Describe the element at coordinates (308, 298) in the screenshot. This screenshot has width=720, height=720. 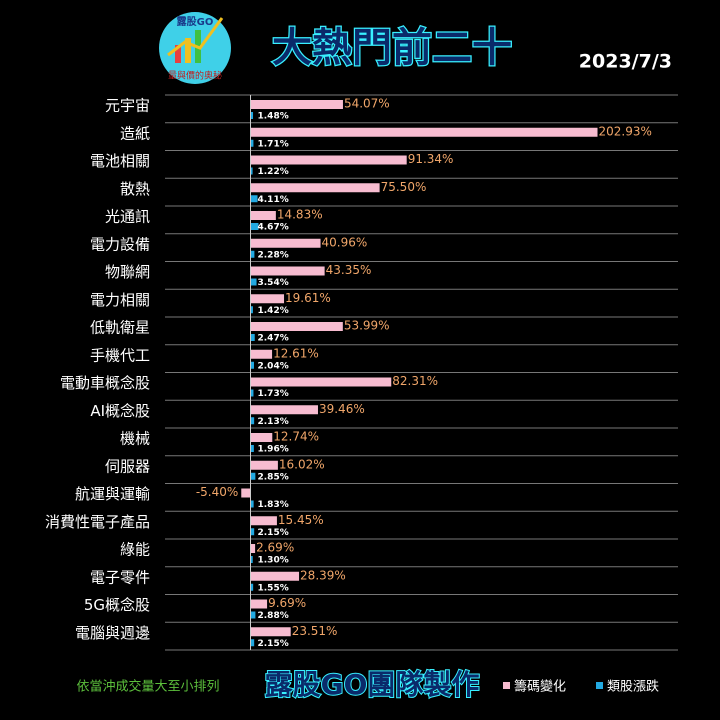
I see `value-label: 19.61%` at that location.